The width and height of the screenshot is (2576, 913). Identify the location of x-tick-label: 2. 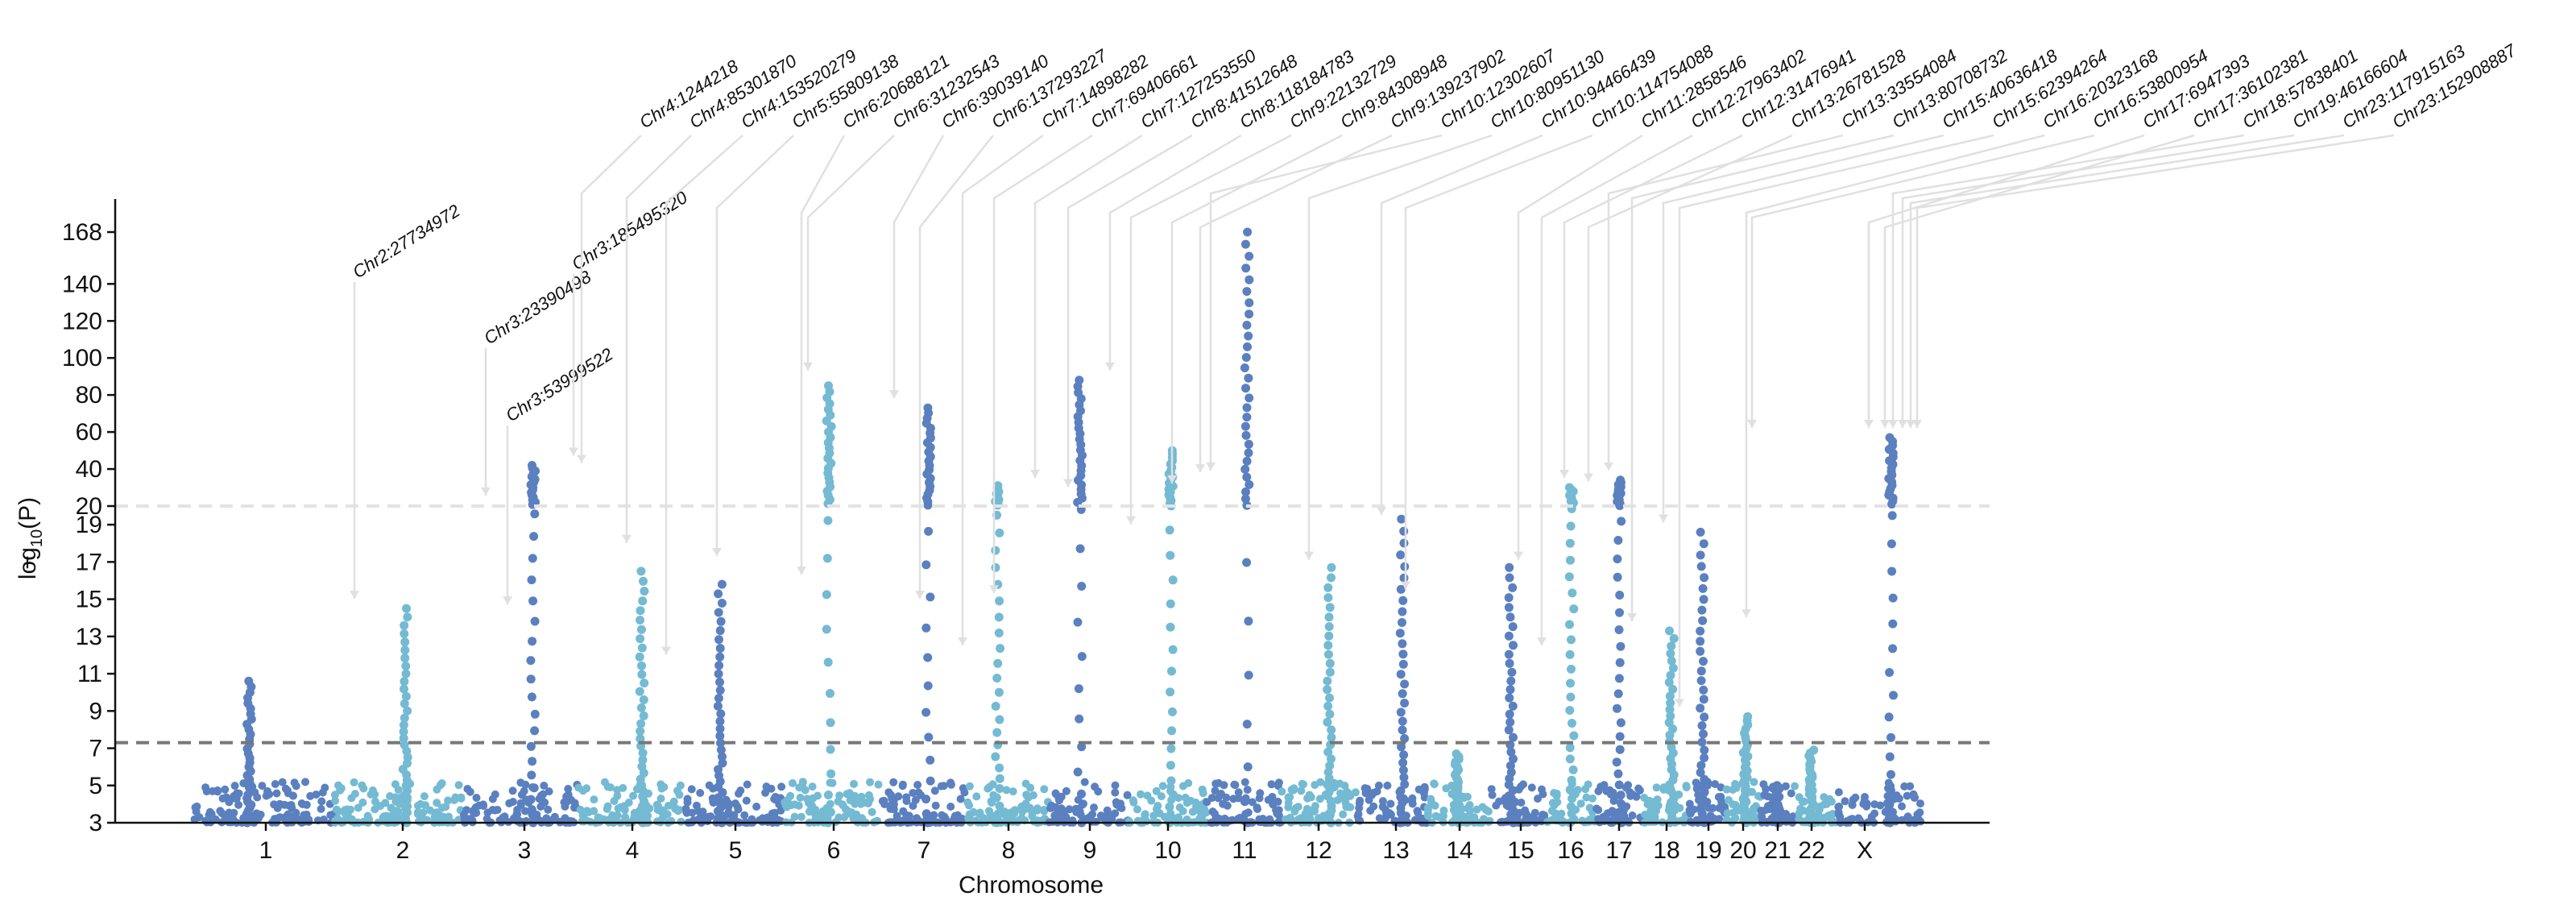
(403, 851).